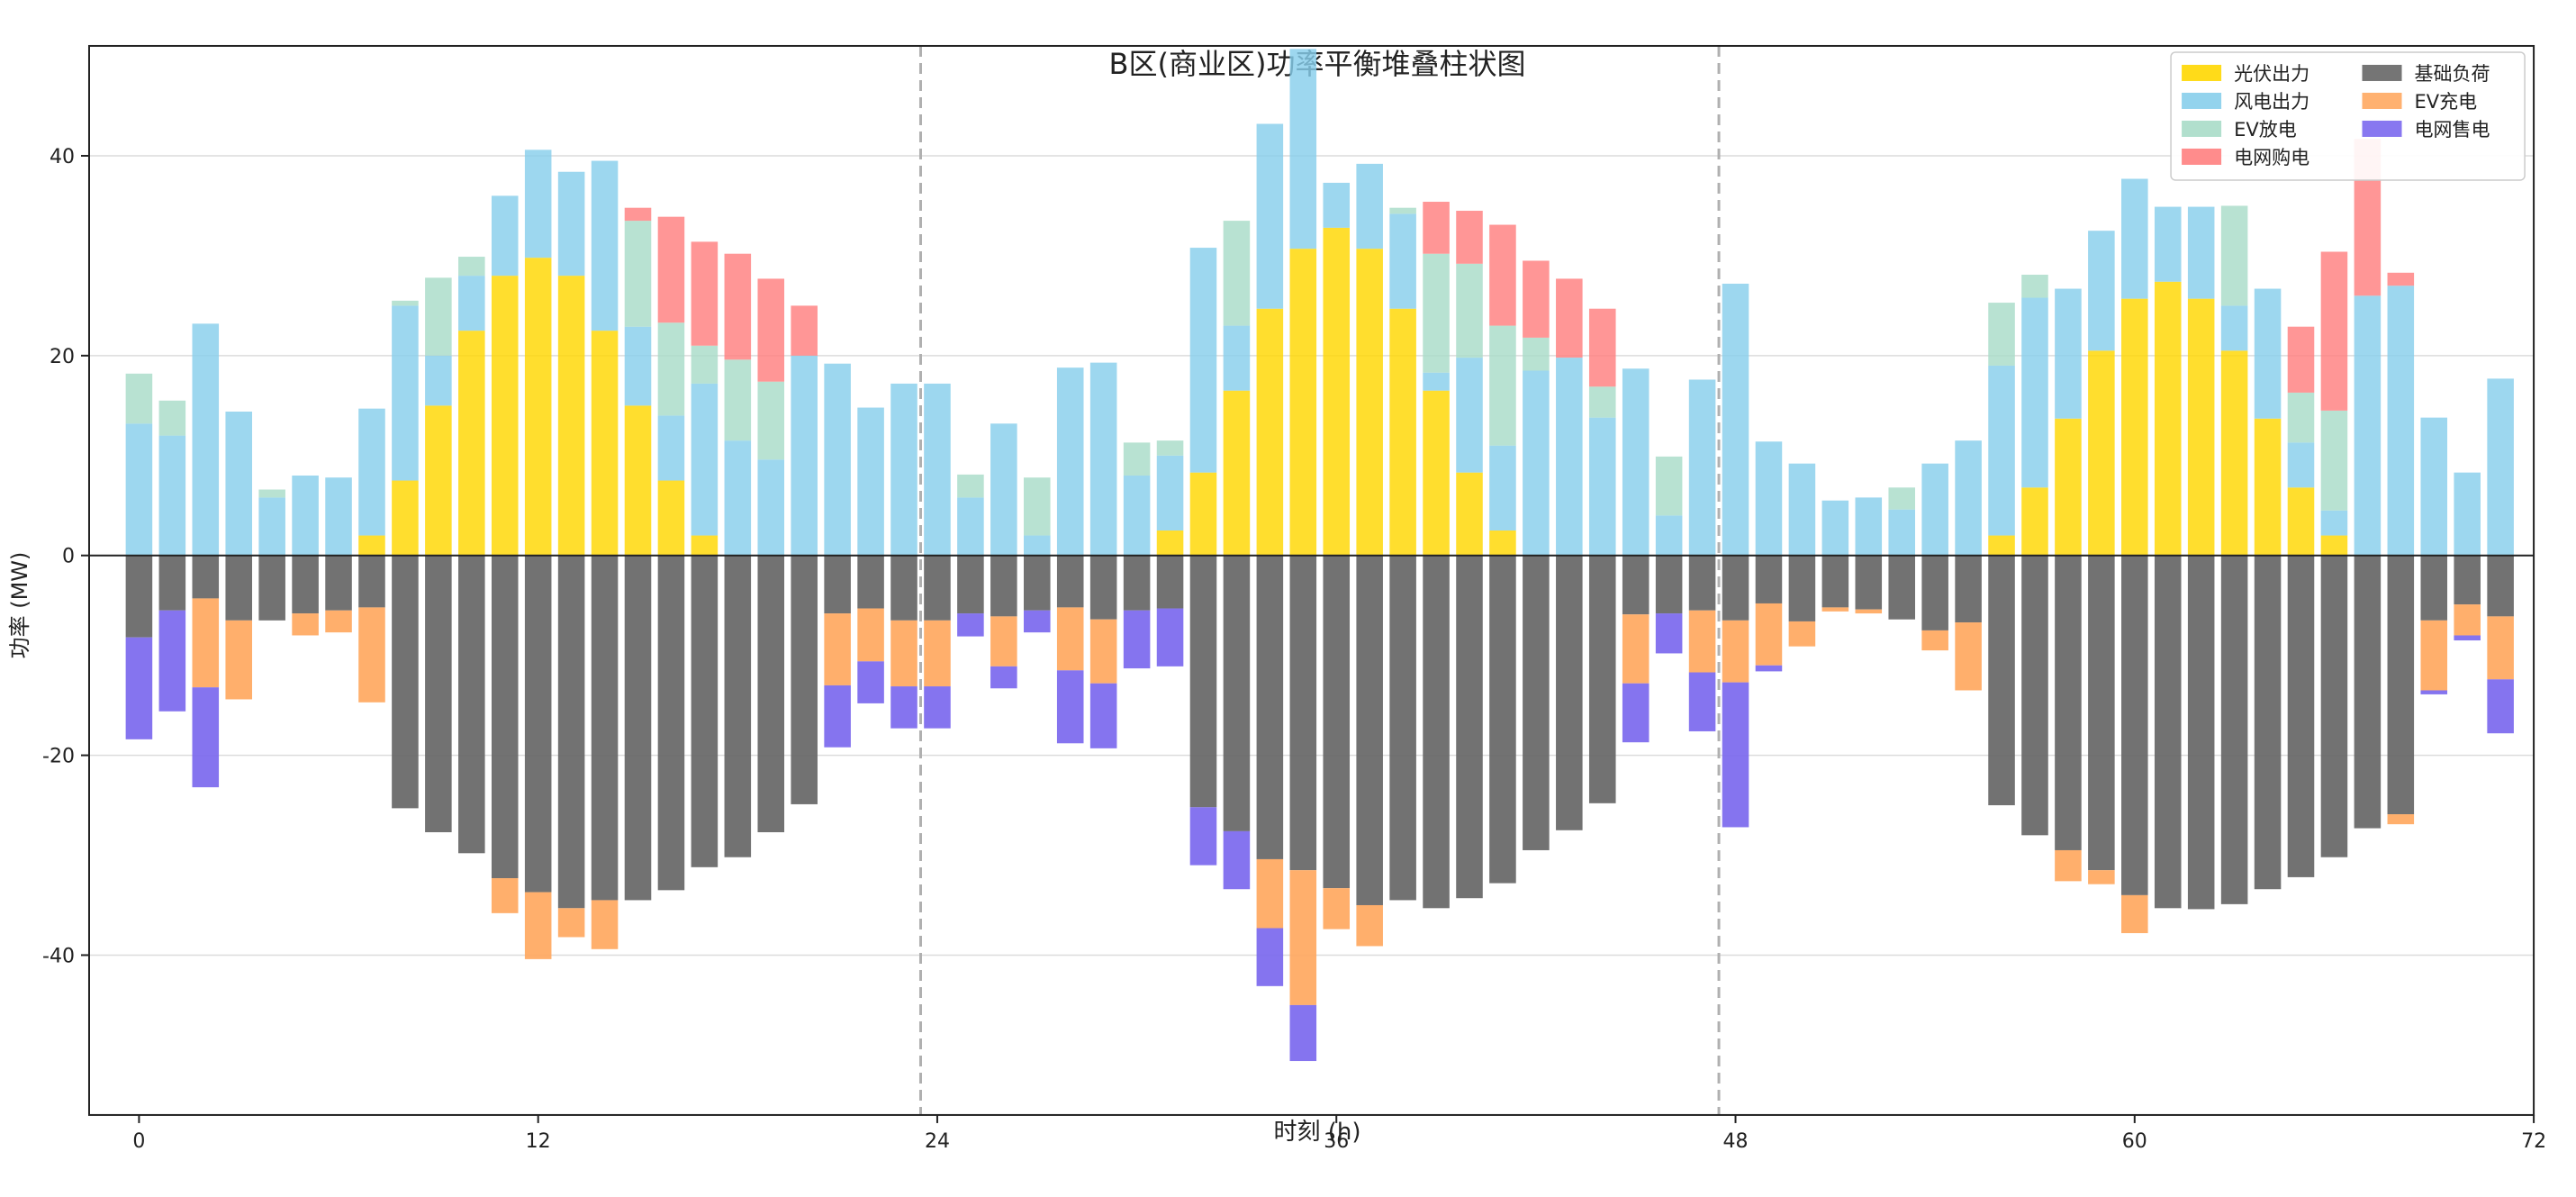 This screenshot has width=2576, height=1197. Describe the element at coordinates (2271, 158) in the screenshot. I see `legend-label-grid_buy: 电网购电` at that location.